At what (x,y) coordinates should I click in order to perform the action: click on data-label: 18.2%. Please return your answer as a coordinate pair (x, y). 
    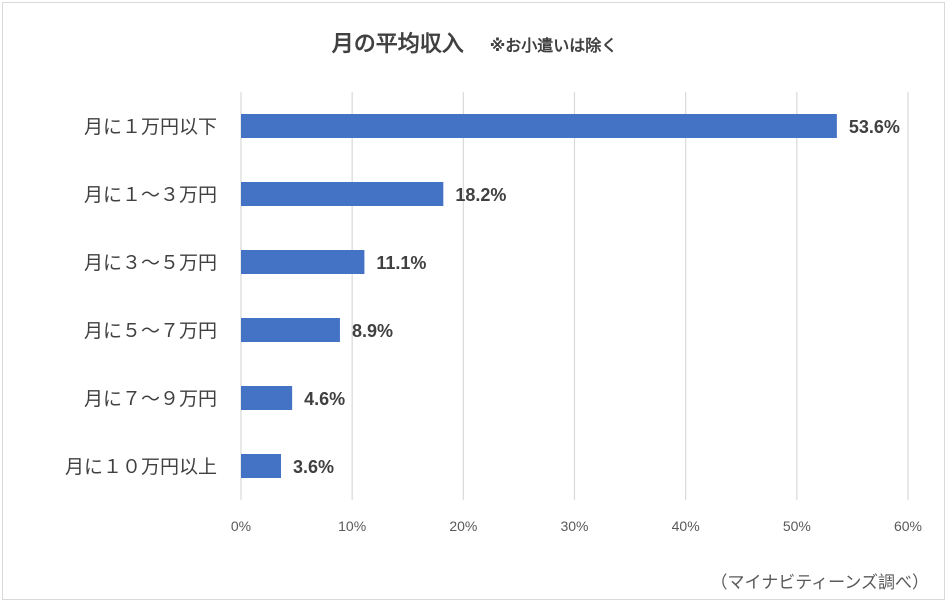
    Looking at the image, I should click on (480, 195).